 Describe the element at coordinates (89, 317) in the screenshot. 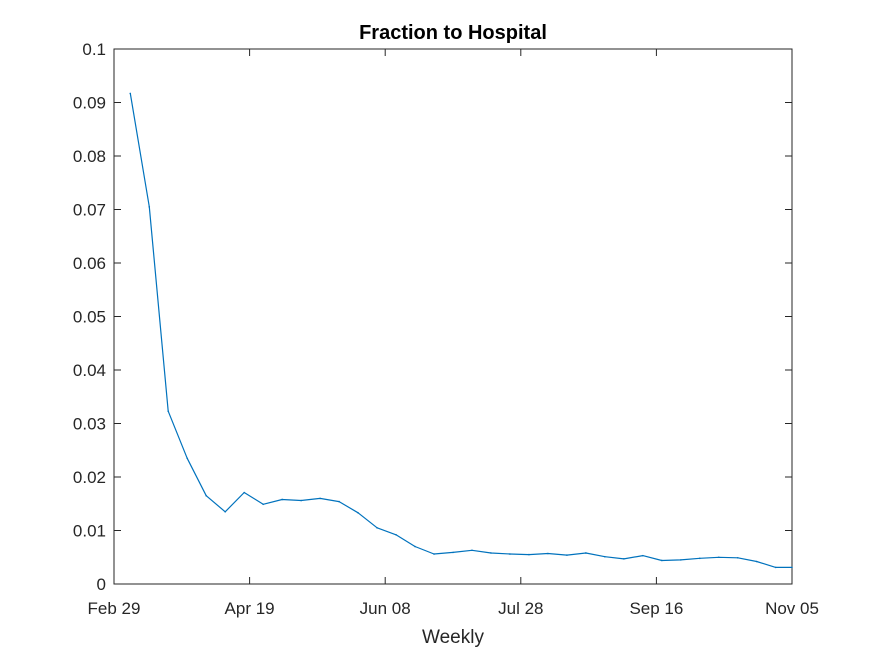

I see `y-tick-label: 0.05` at that location.